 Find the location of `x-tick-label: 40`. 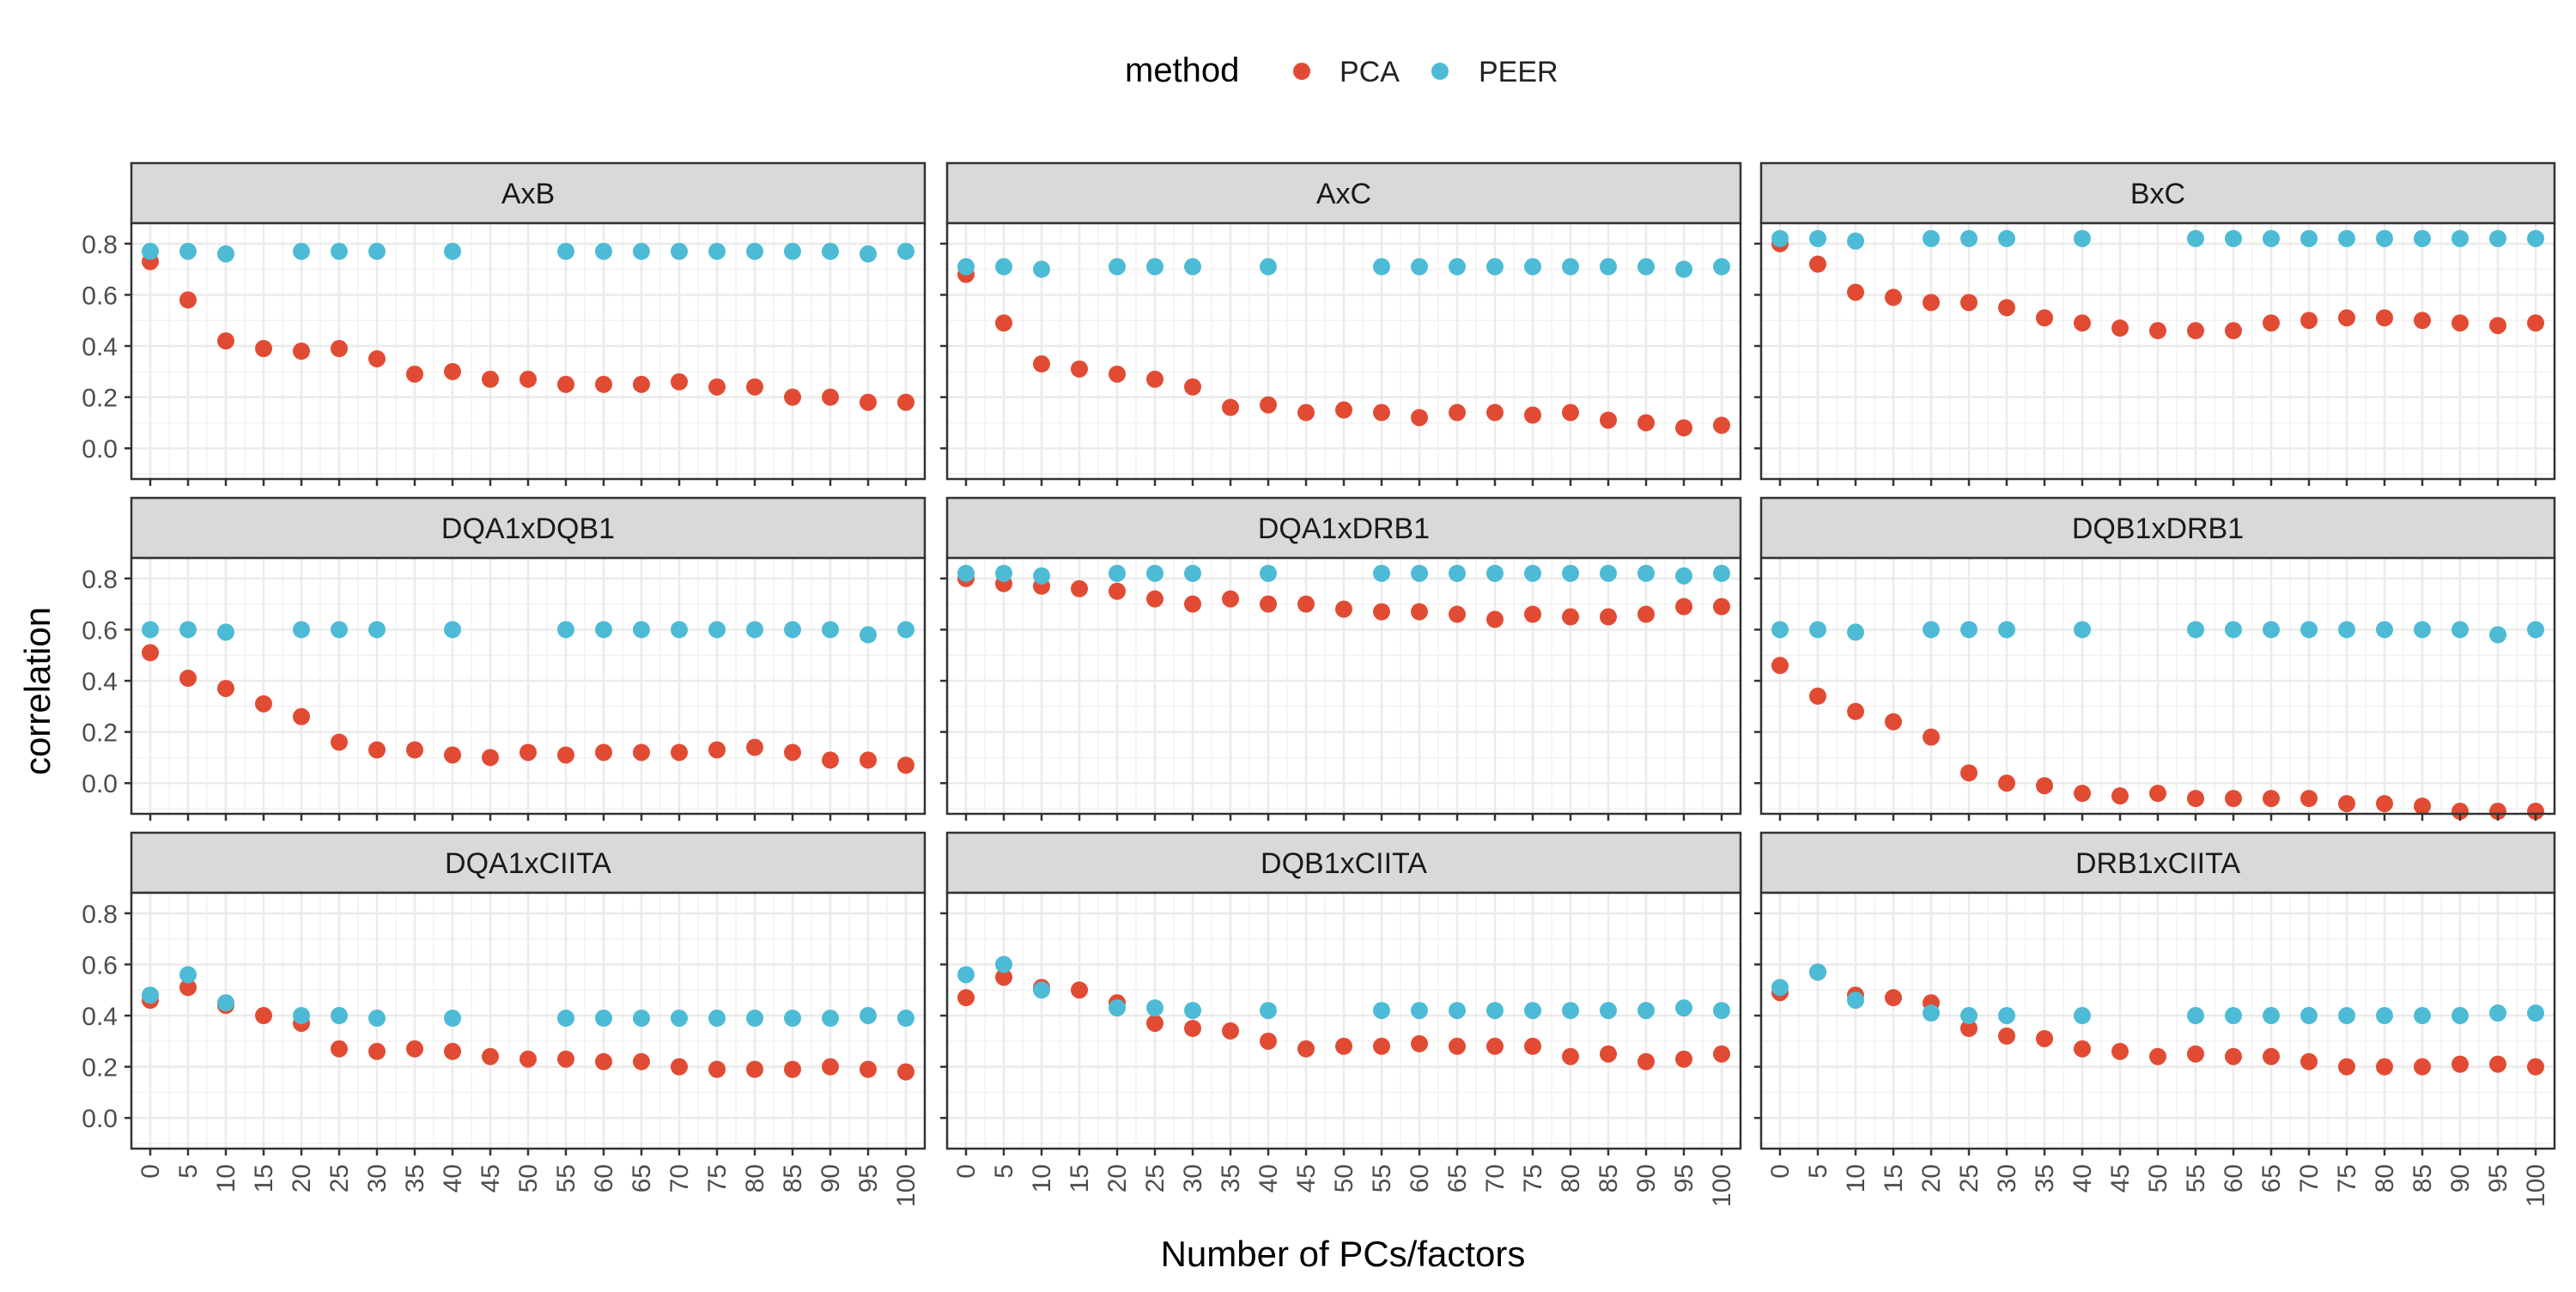

x-tick-label: 40 is located at coordinates (1269, 1178).